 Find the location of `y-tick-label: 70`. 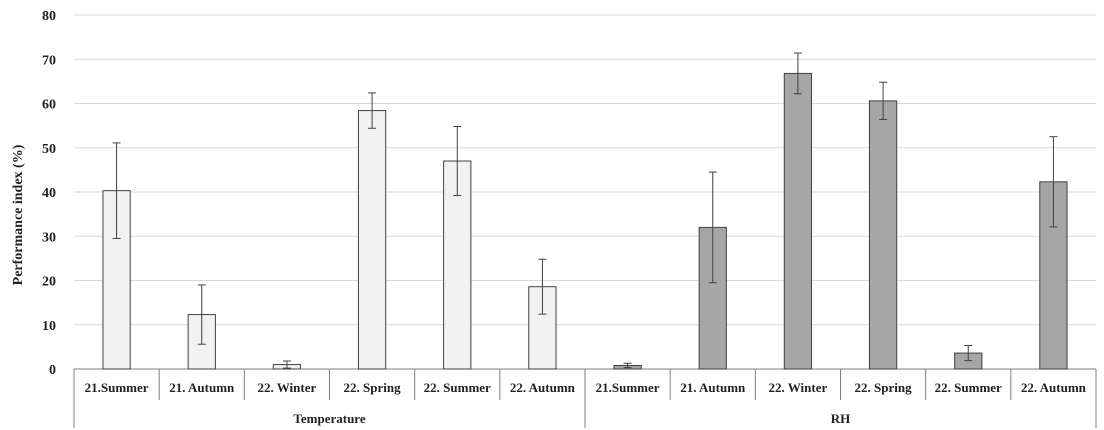

y-tick-label: 70 is located at coordinates (49, 60).